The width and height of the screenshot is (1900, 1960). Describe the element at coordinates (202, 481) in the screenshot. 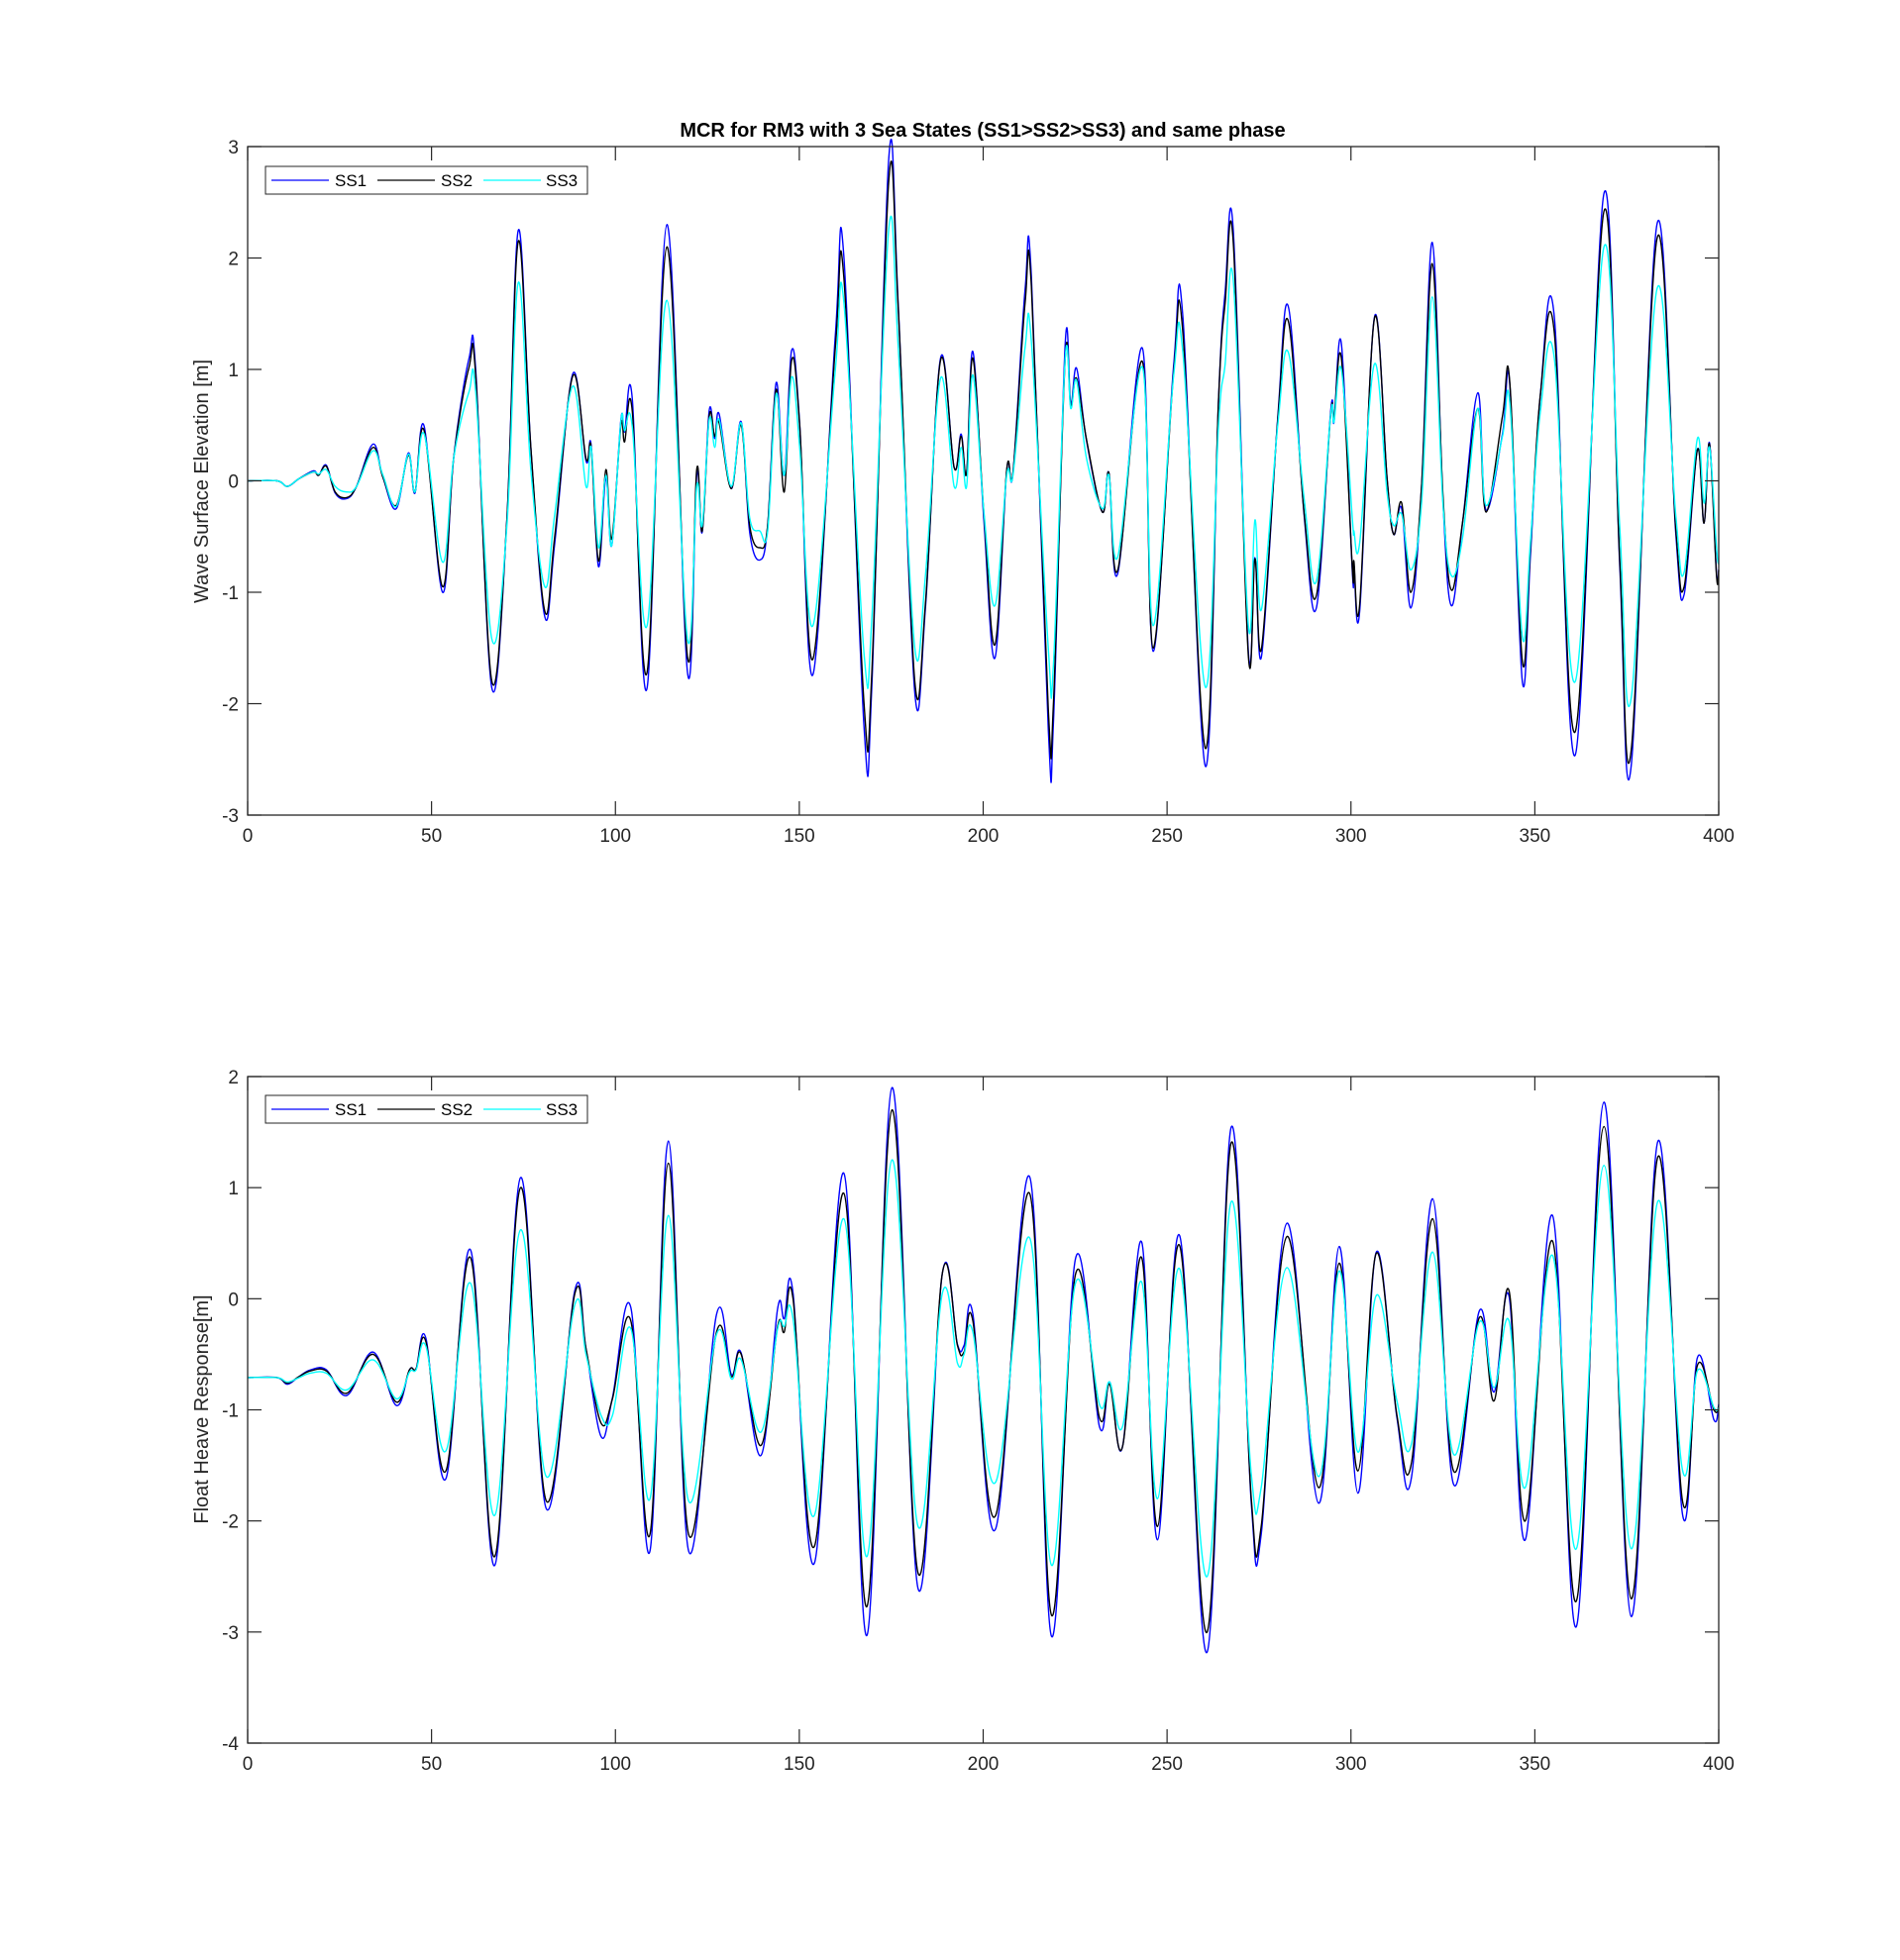

I see `y-axis-label: Wave Surface Elevation [m]` at that location.